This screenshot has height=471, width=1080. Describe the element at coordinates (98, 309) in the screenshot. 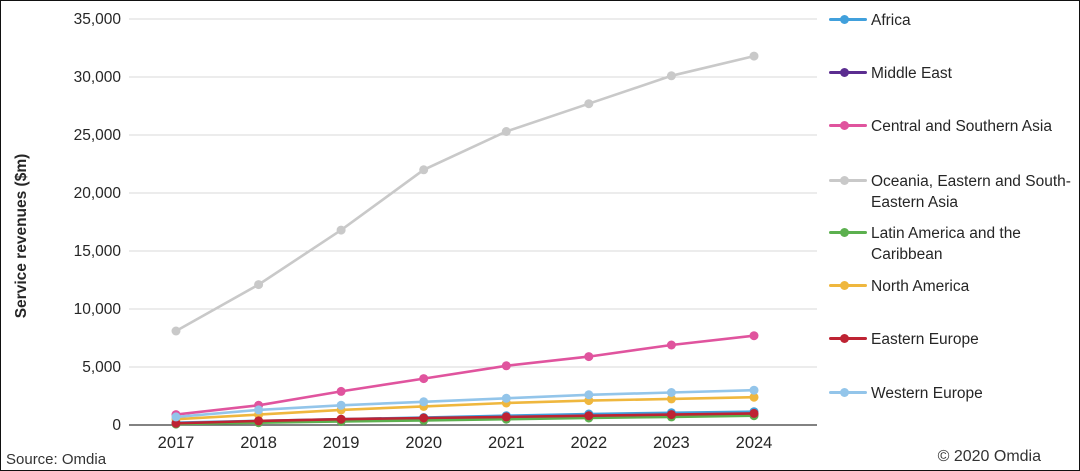

I see `y-tick-label: 10,000` at that location.